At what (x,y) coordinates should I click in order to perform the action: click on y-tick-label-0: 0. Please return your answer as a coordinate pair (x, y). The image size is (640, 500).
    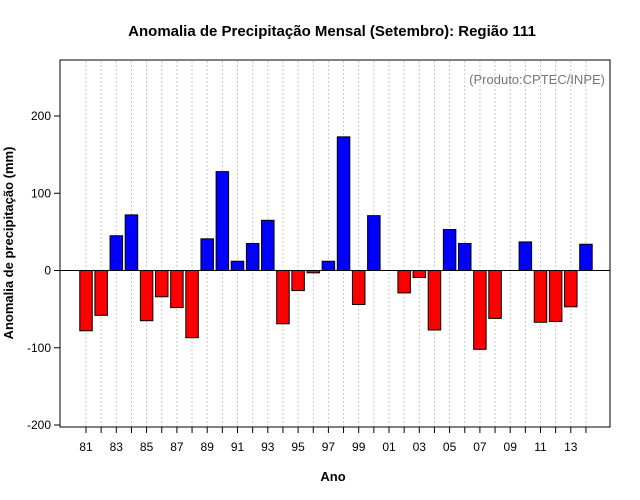
    Looking at the image, I should click on (47, 271).